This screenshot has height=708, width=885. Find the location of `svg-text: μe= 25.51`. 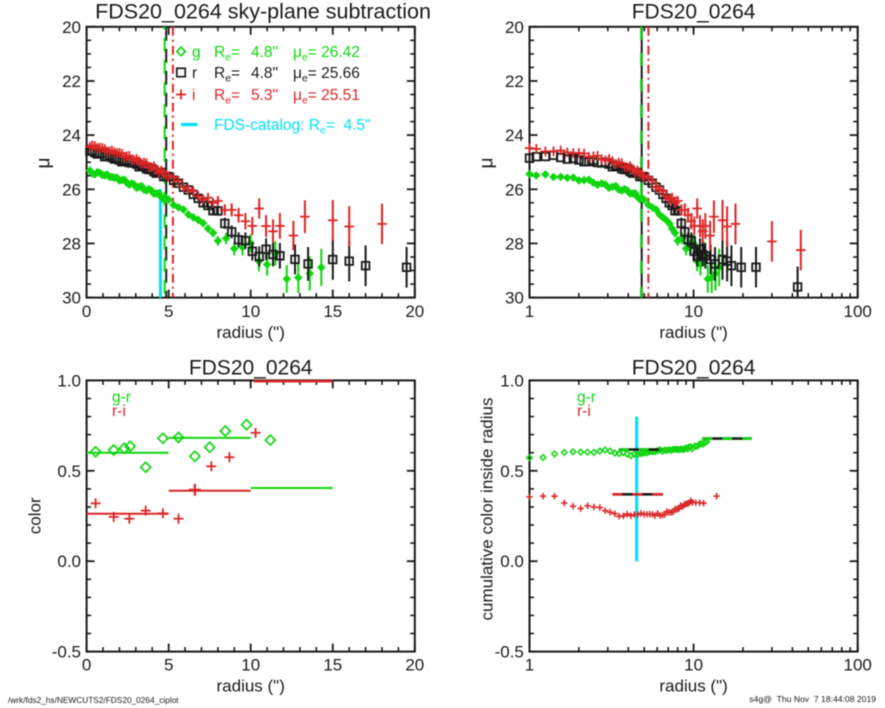

svg-text: μe= 25.51 is located at coordinates (326, 97).